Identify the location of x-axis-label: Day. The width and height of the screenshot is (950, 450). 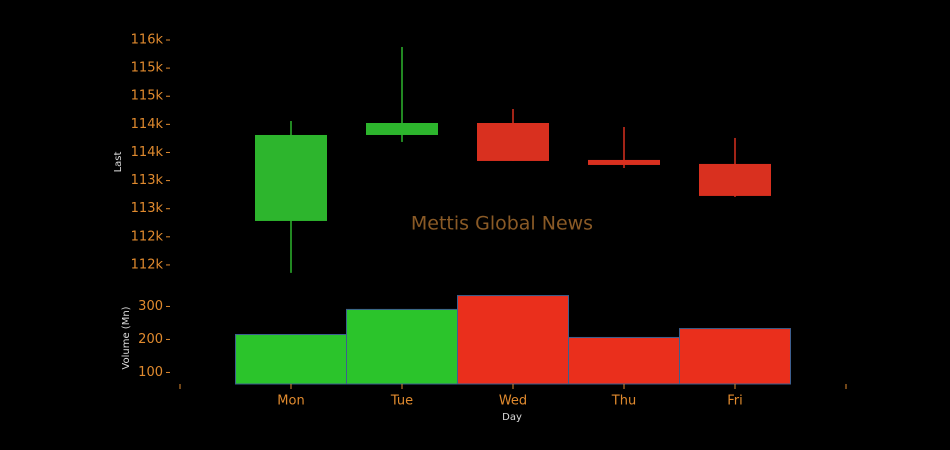
(512, 417).